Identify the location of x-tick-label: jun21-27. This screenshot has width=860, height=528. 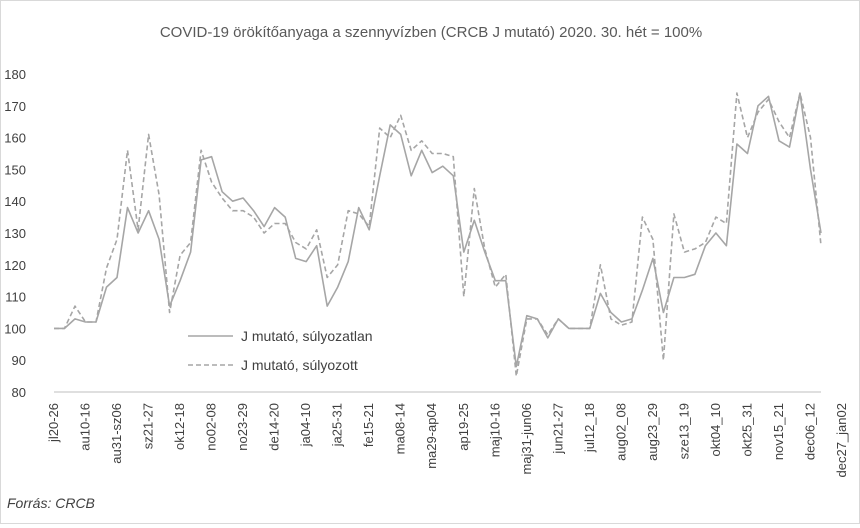
(557, 429).